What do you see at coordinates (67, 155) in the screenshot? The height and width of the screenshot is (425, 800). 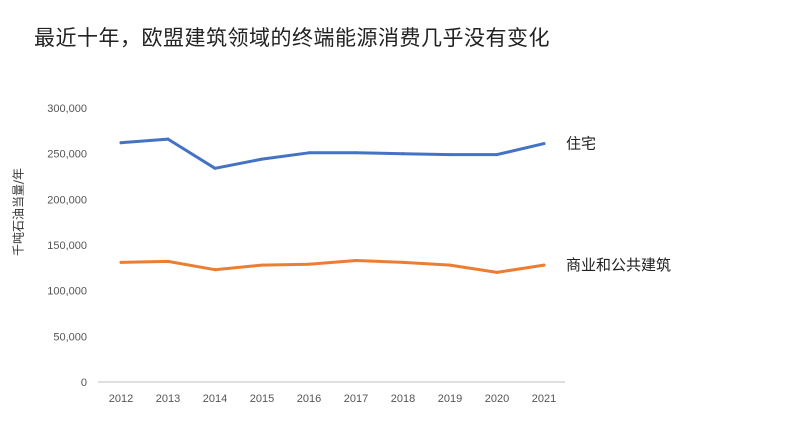 I see `y-tick-label: 250,000` at bounding box center [67, 155].